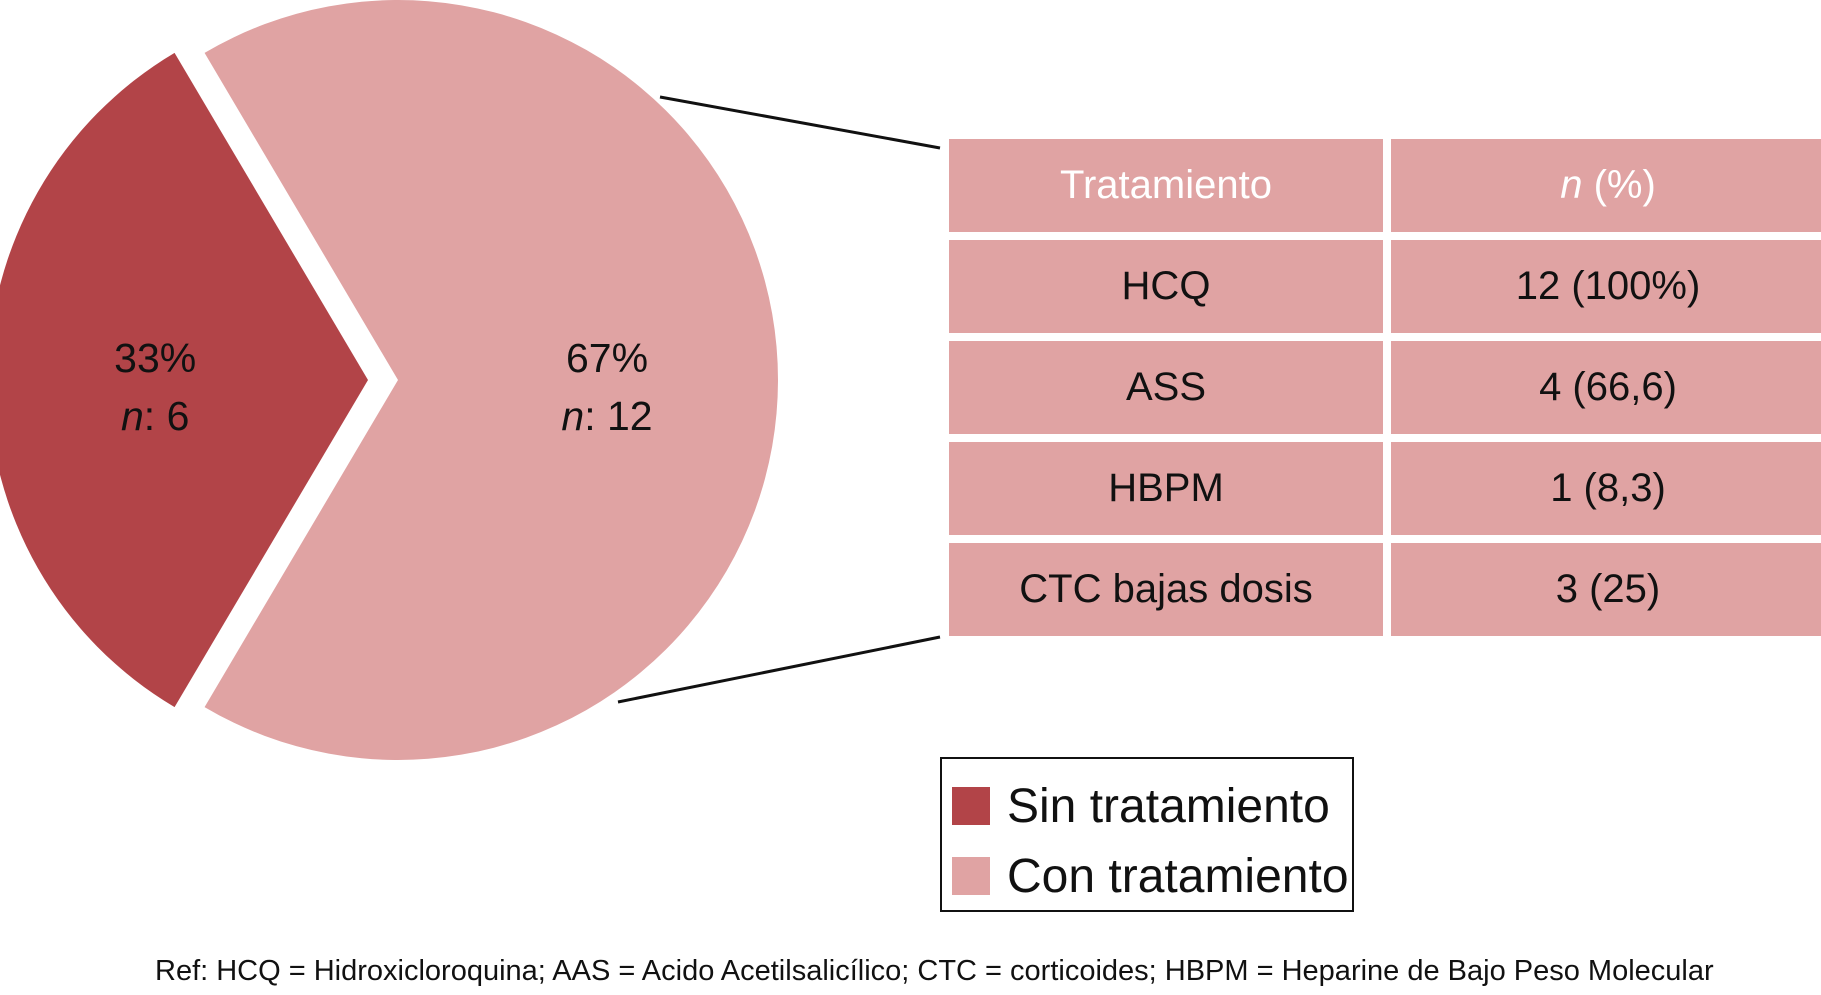 The image size is (1821, 995). Describe the element at coordinates (1178, 876) in the screenshot. I see `legend-label: Con tratamiento` at that location.